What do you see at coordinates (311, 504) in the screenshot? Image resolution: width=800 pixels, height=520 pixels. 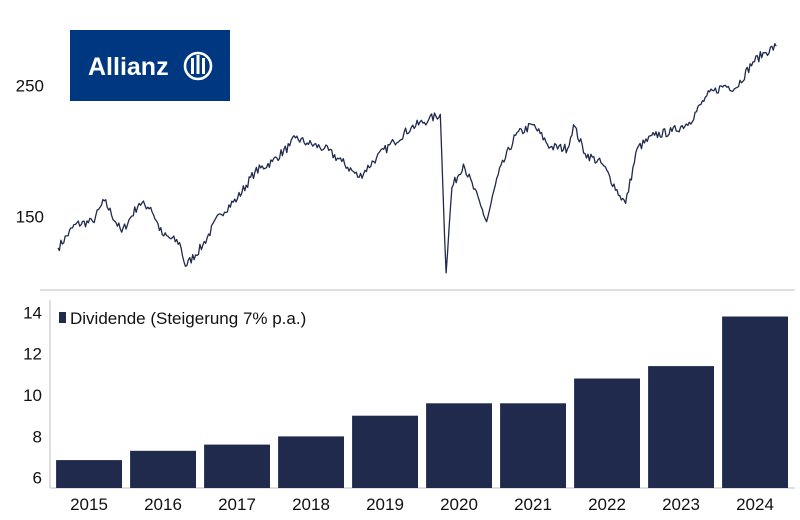 I see `bar-x-tick-label: 2018` at bounding box center [311, 504].